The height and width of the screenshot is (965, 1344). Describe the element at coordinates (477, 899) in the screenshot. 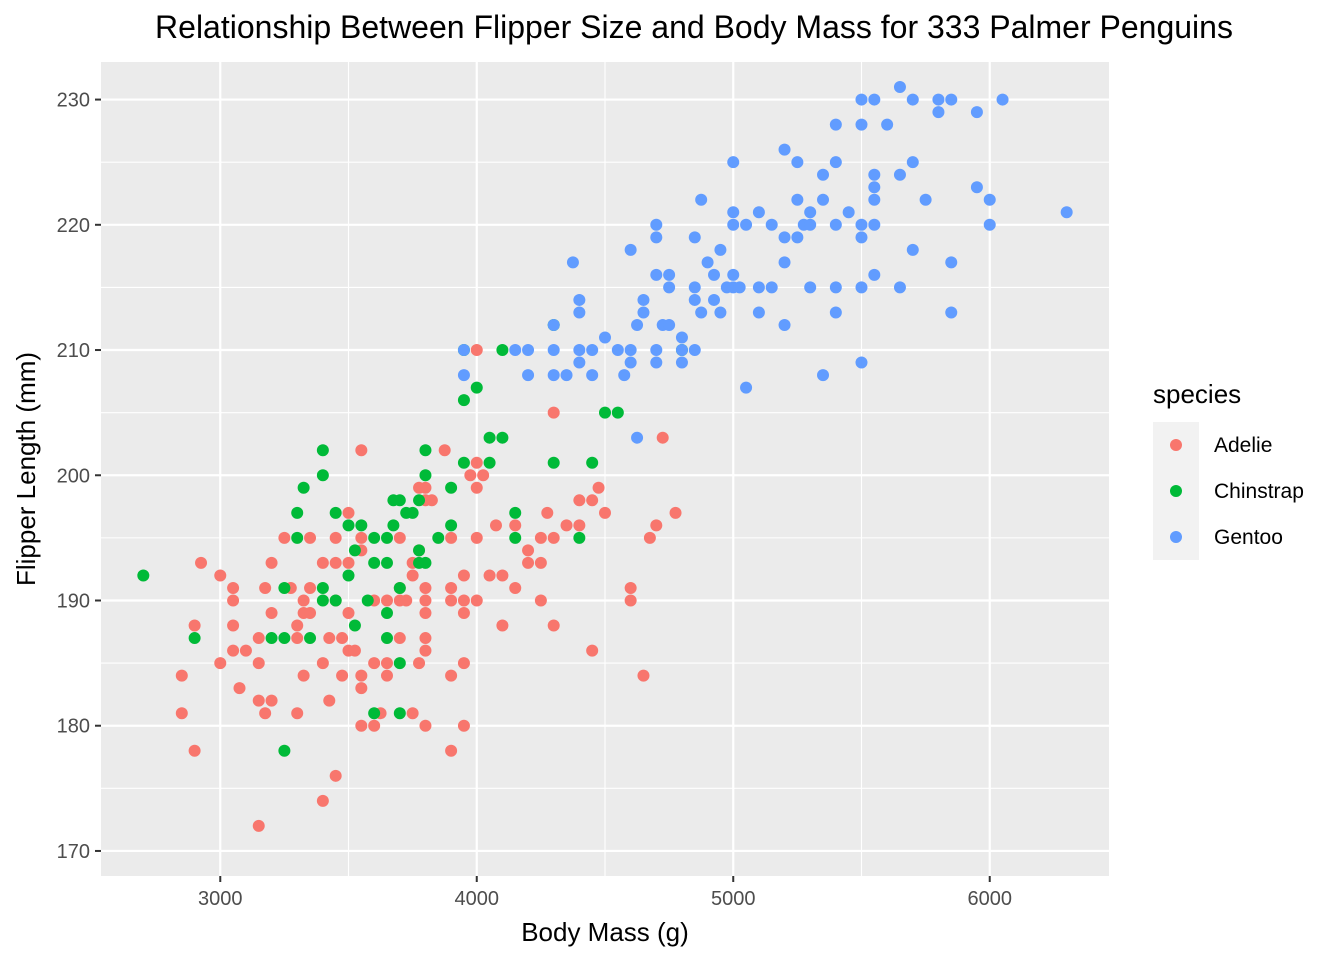

I see `x-tick-label: 4000` at that location.